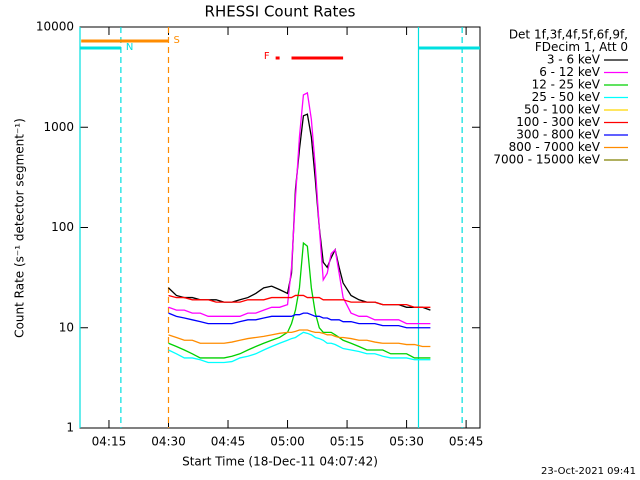 The width and height of the screenshot is (640, 480). What do you see at coordinates (66, 327) in the screenshot?
I see `y-tick-label: 10` at bounding box center [66, 327].